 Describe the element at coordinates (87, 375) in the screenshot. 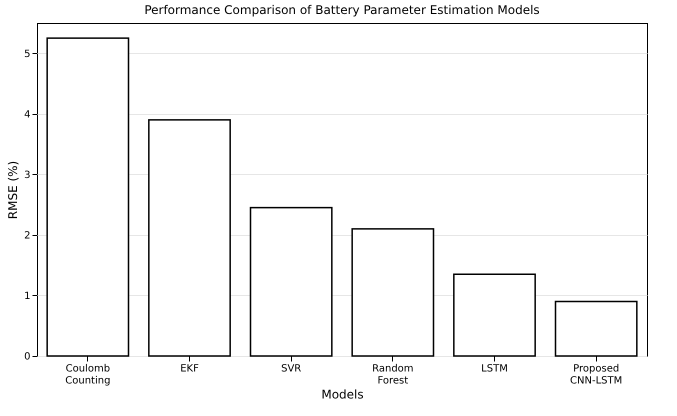

I see `x-tick-label: Coulomb Counting` at that location.